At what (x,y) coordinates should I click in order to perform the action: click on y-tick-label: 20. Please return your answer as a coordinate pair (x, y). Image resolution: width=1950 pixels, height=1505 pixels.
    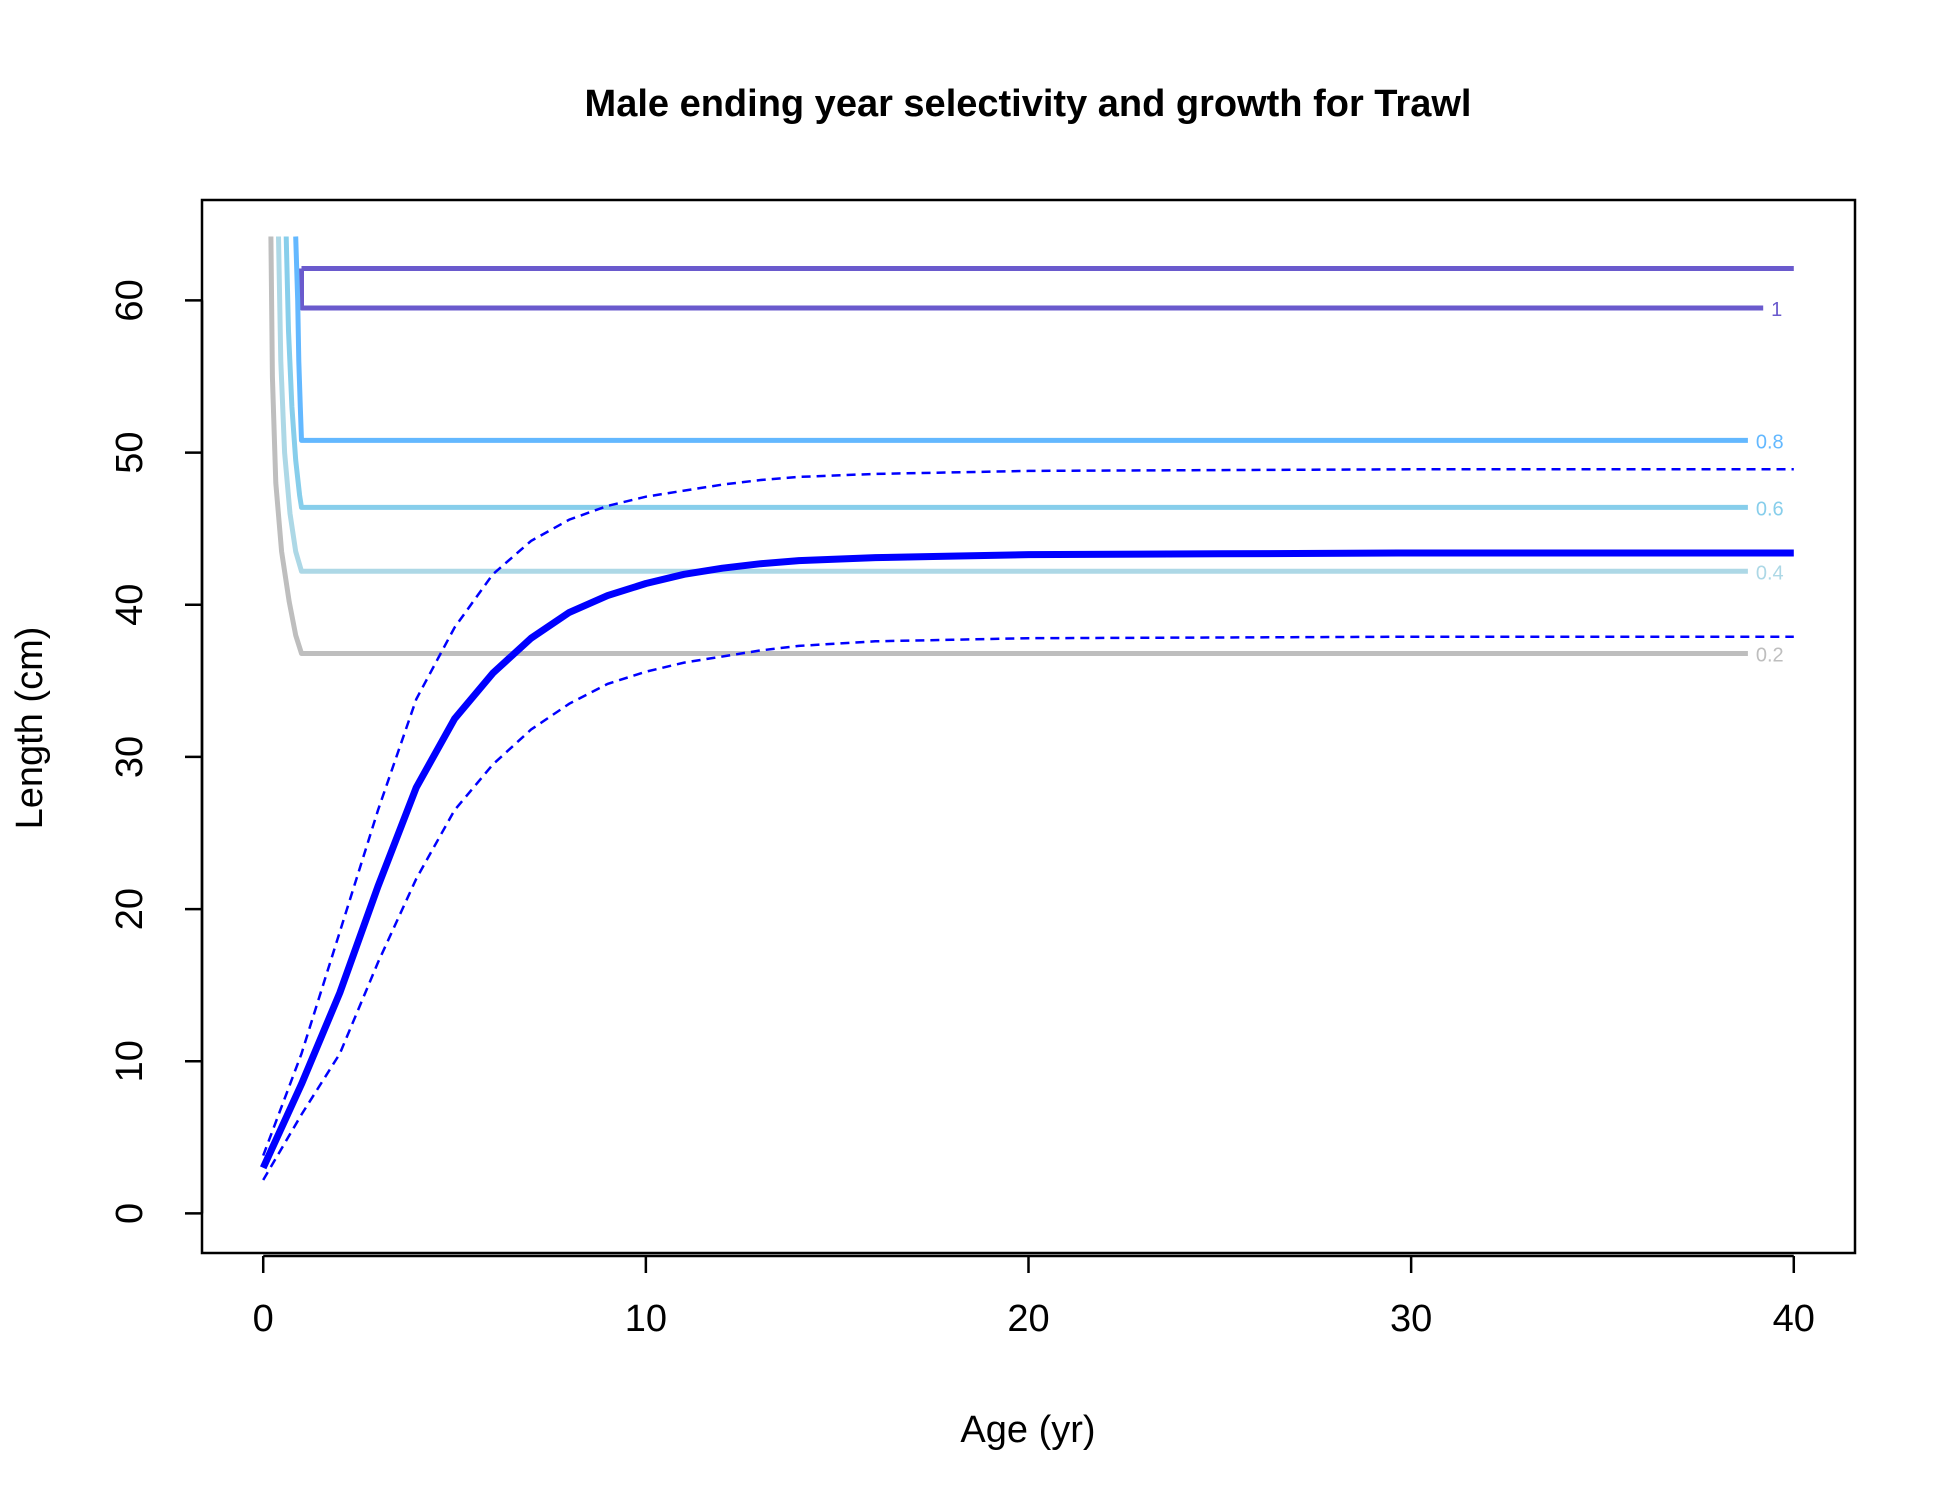
    Looking at the image, I should click on (130, 909).